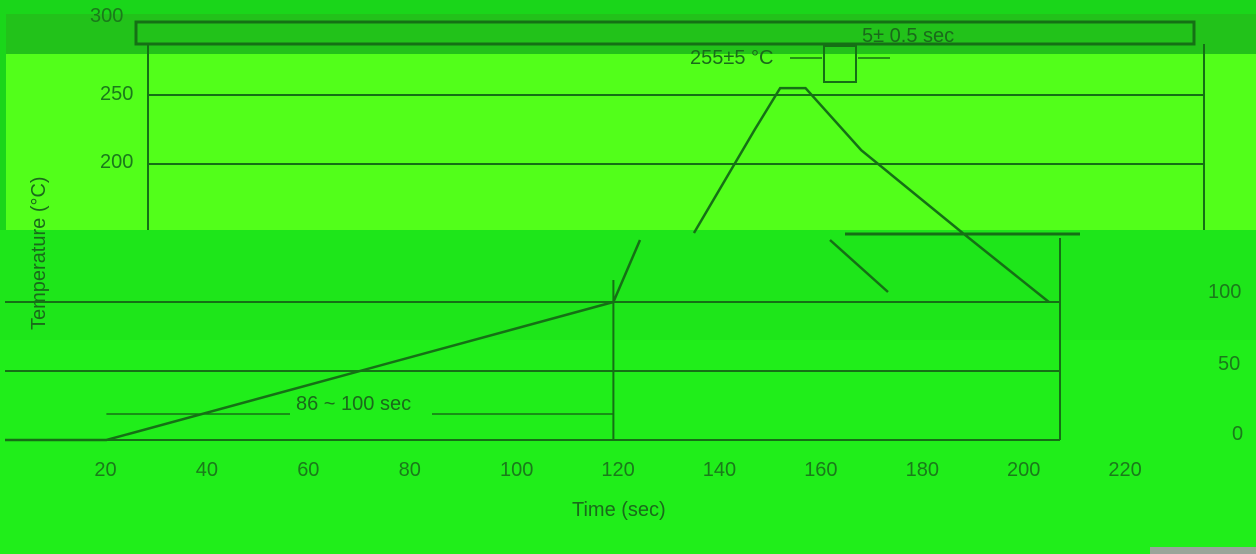 This screenshot has height=554, width=1256. What do you see at coordinates (908, 36) in the screenshot?
I see `annotation-dwell-time: 5± 0.5 sec` at bounding box center [908, 36].